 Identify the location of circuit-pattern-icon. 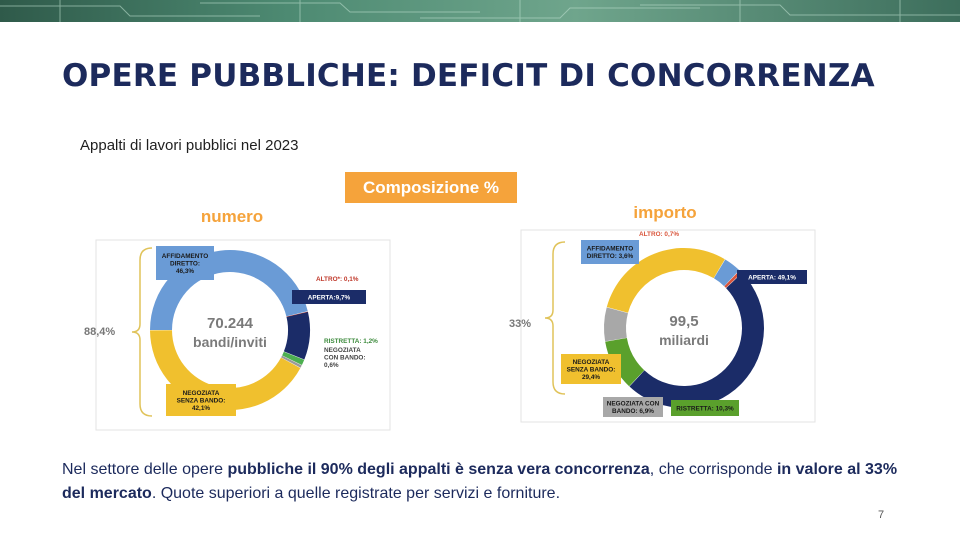
(480, 11).